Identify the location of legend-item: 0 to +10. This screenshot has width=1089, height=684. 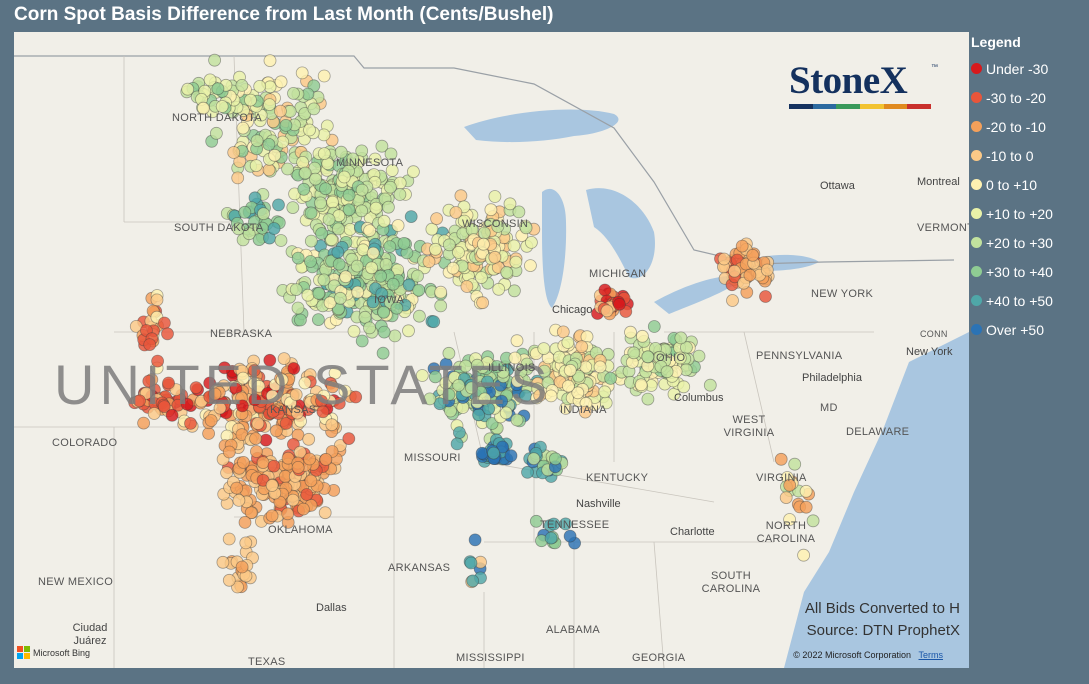
(1028, 184).